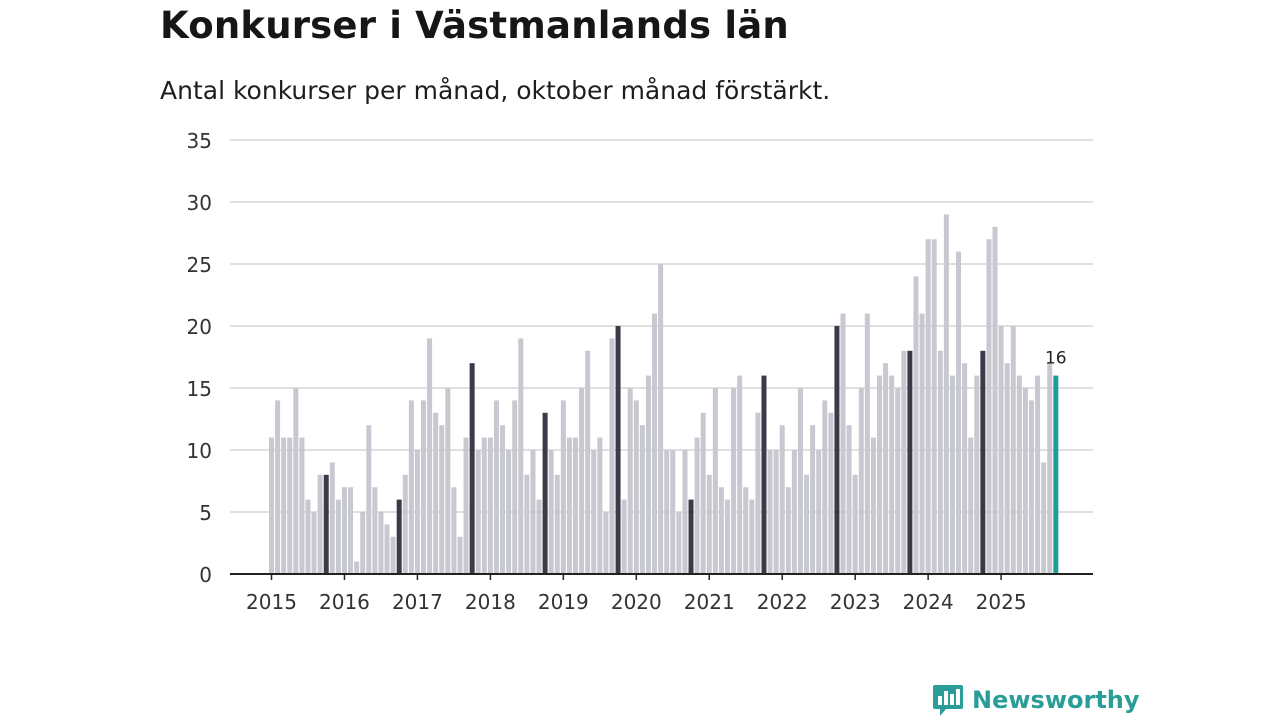  Describe the element at coordinates (709, 602) in the screenshot. I see `x-tick-label: 2021` at that location.